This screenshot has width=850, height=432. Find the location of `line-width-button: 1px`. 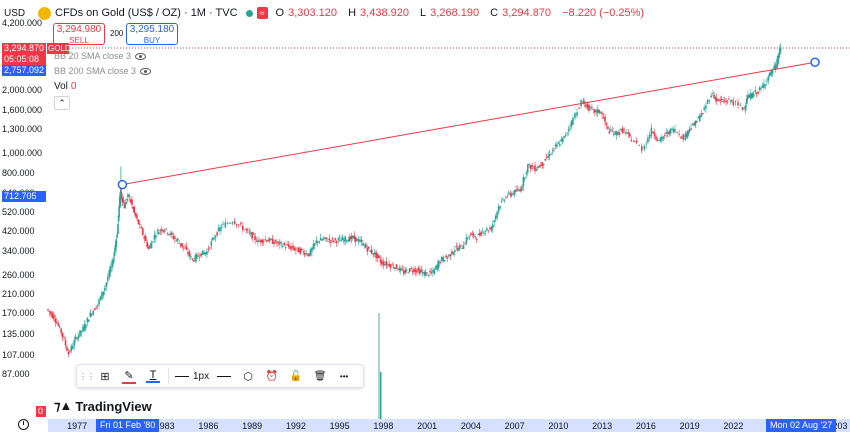

line-width-button: 1px is located at coordinates (192, 376).